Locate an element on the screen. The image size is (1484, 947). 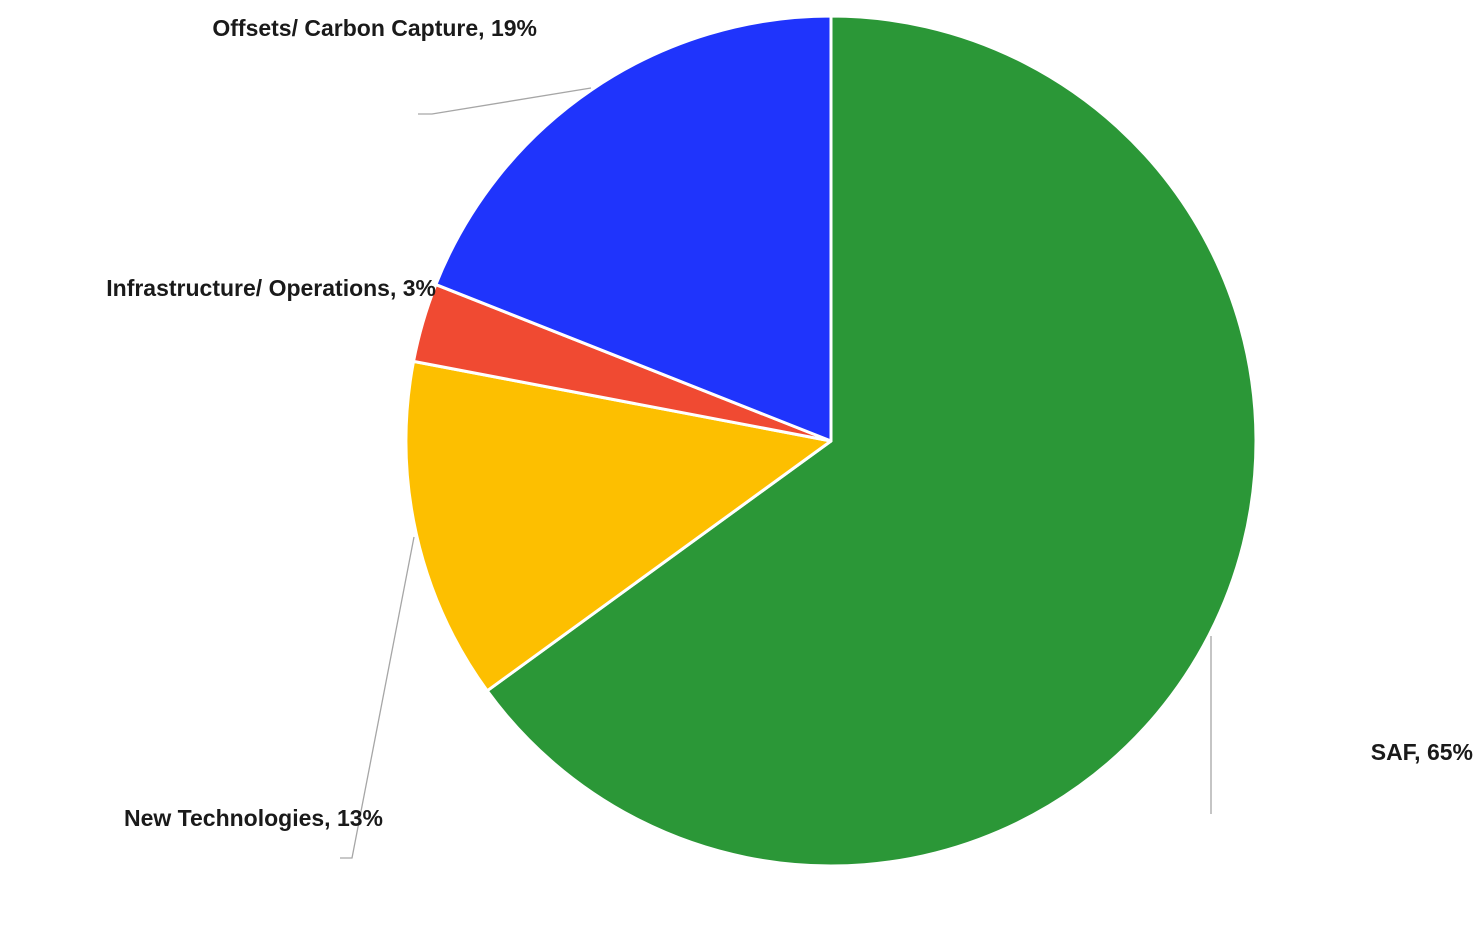
pie-slice-offsets-carbon-capture is located at coordinates (633, 228).